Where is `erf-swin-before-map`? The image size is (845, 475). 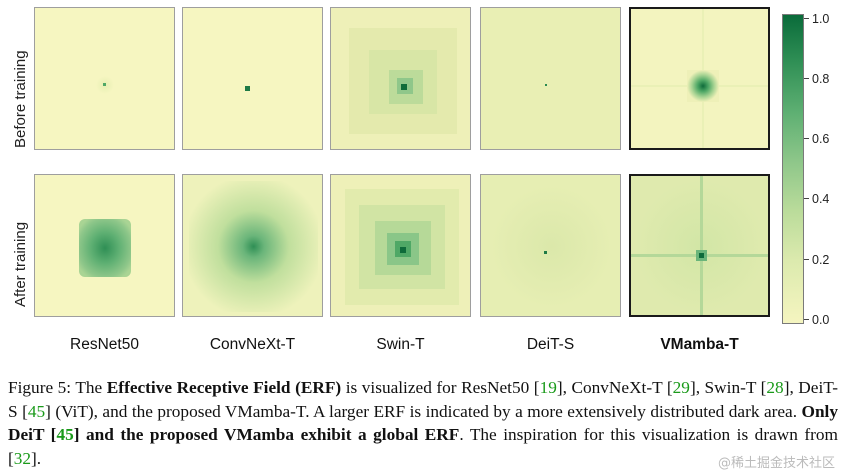
erf-swin-before-map is located at coordinates (400, 78).